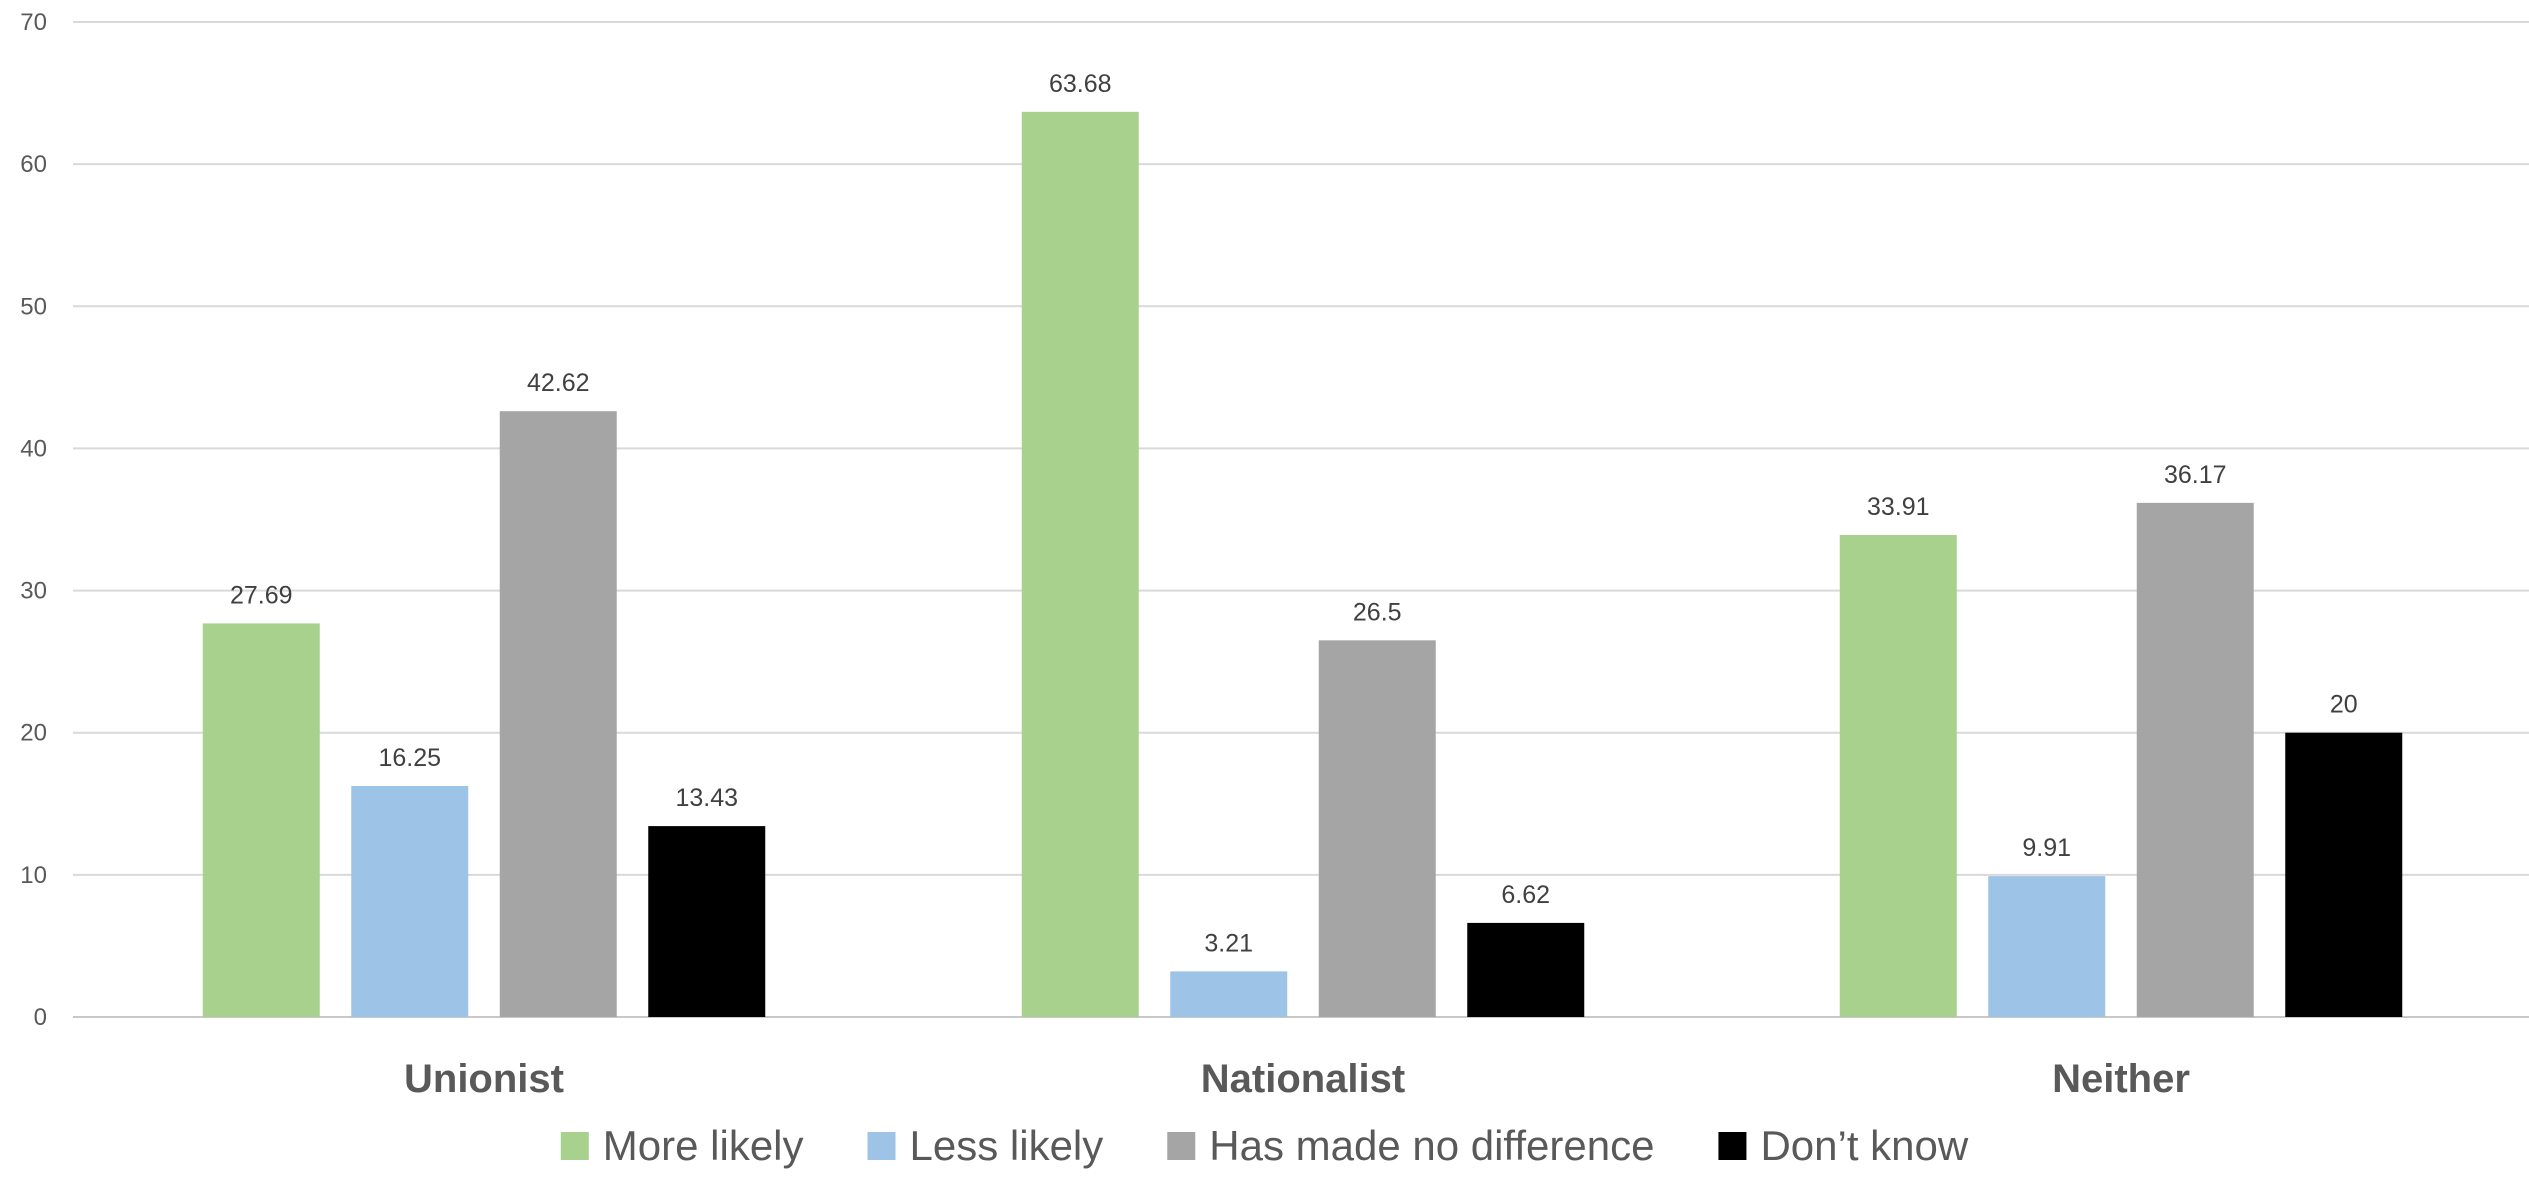 This screenshot has height=1183, width=2529. I want to click on legend-item: Less likely, so click(985, 1145).